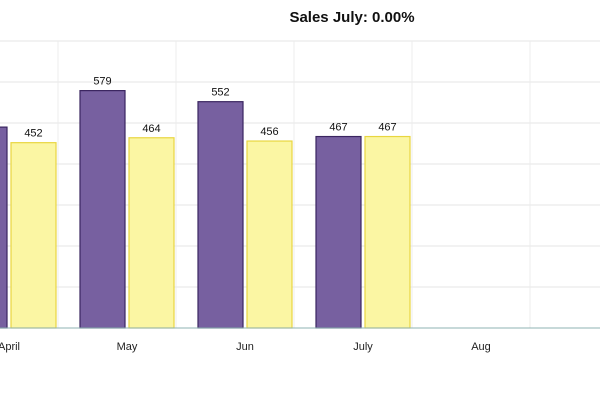 The image size is (600, 400). Describe the element at coordinates (33, 134) in the screenshot. I see `bar-value-label: 452` at that location.